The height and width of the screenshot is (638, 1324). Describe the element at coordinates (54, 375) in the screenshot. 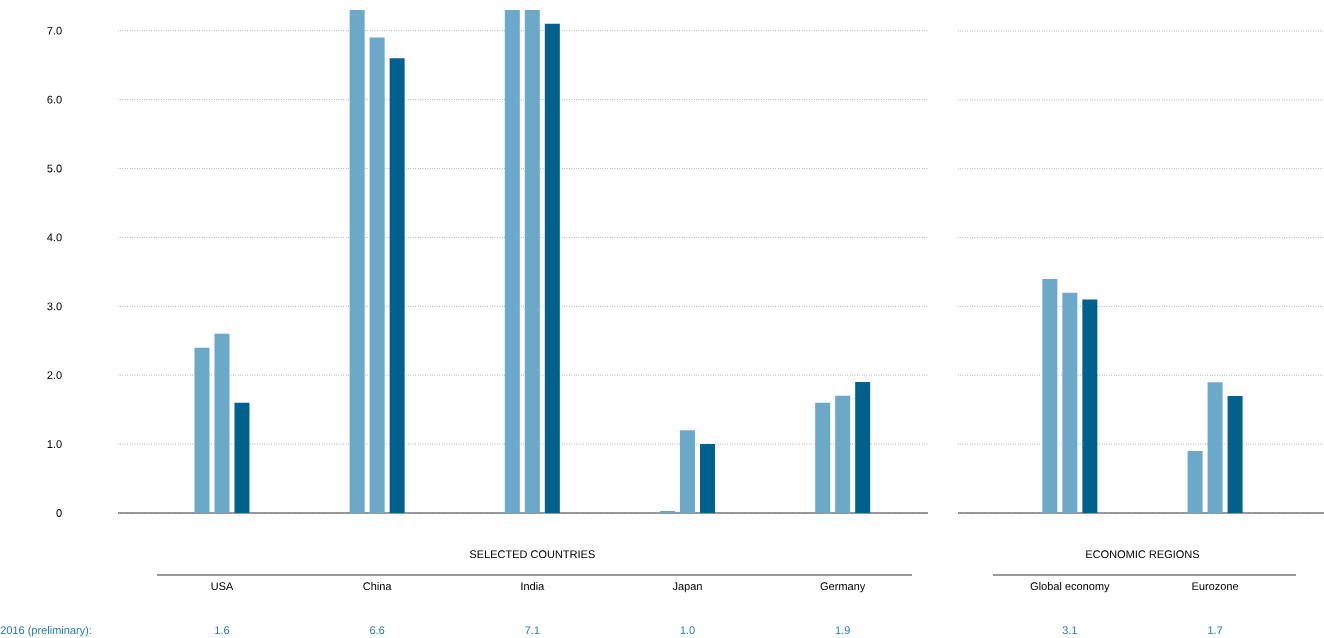

I see `y-tick-label: 2.0` at that location.